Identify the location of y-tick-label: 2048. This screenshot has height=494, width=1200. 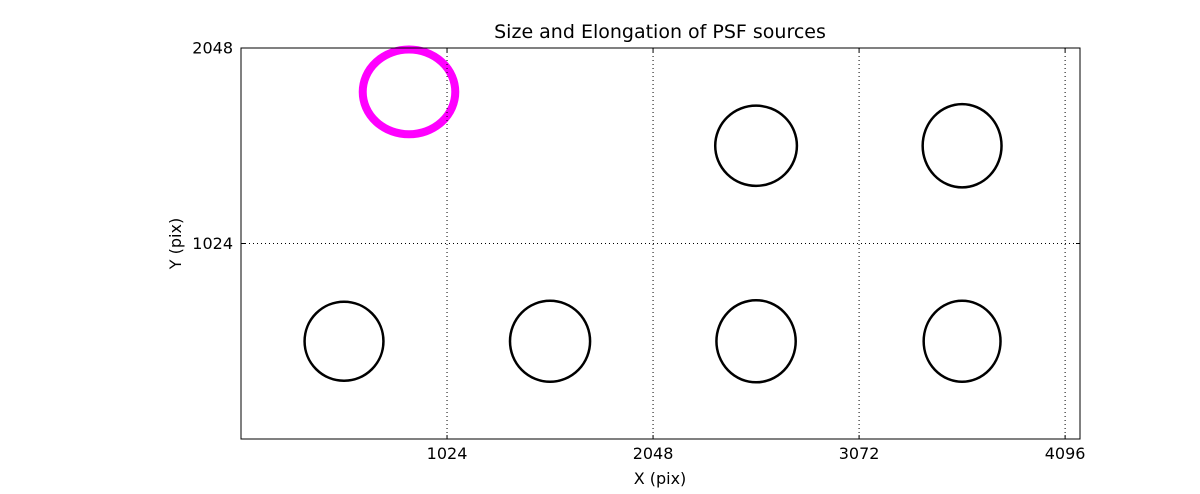
(212, 48).